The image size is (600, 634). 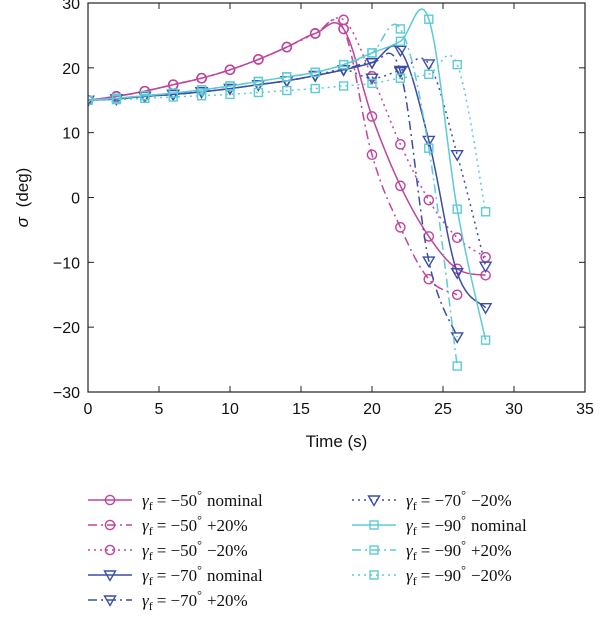 I want to click on y-axis-unit: (deg), so click(x=22, y=188).